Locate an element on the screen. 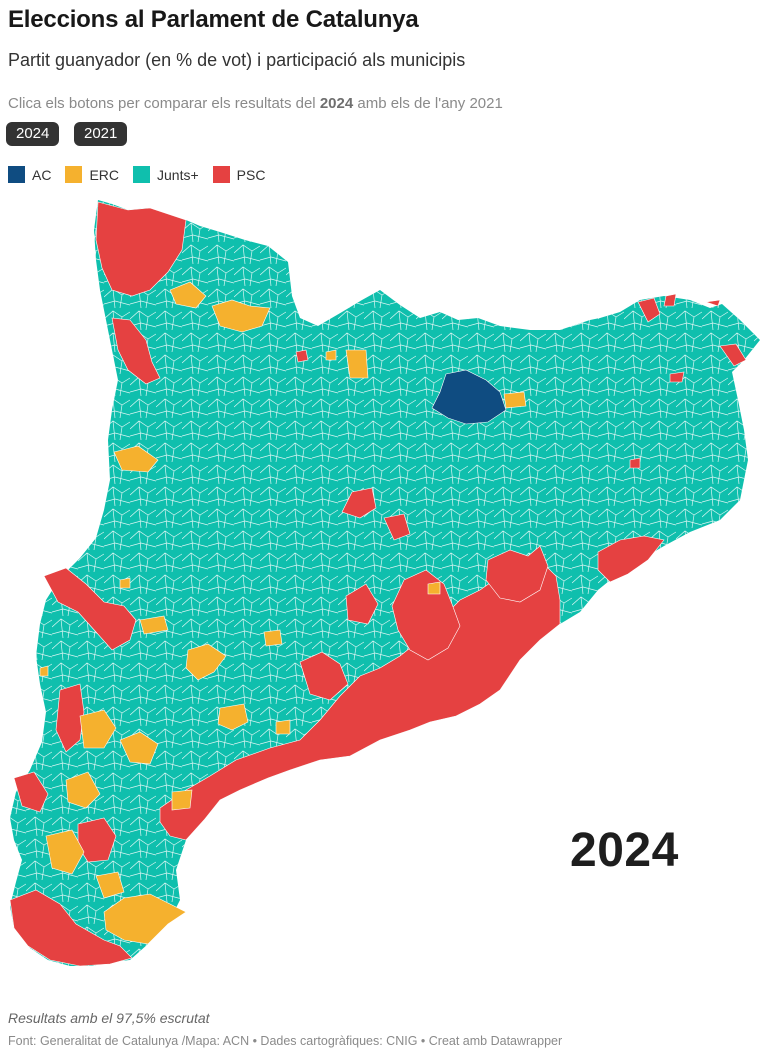 The image size is (768, 1058). erc-segarra is located at coordinates (206, 662).